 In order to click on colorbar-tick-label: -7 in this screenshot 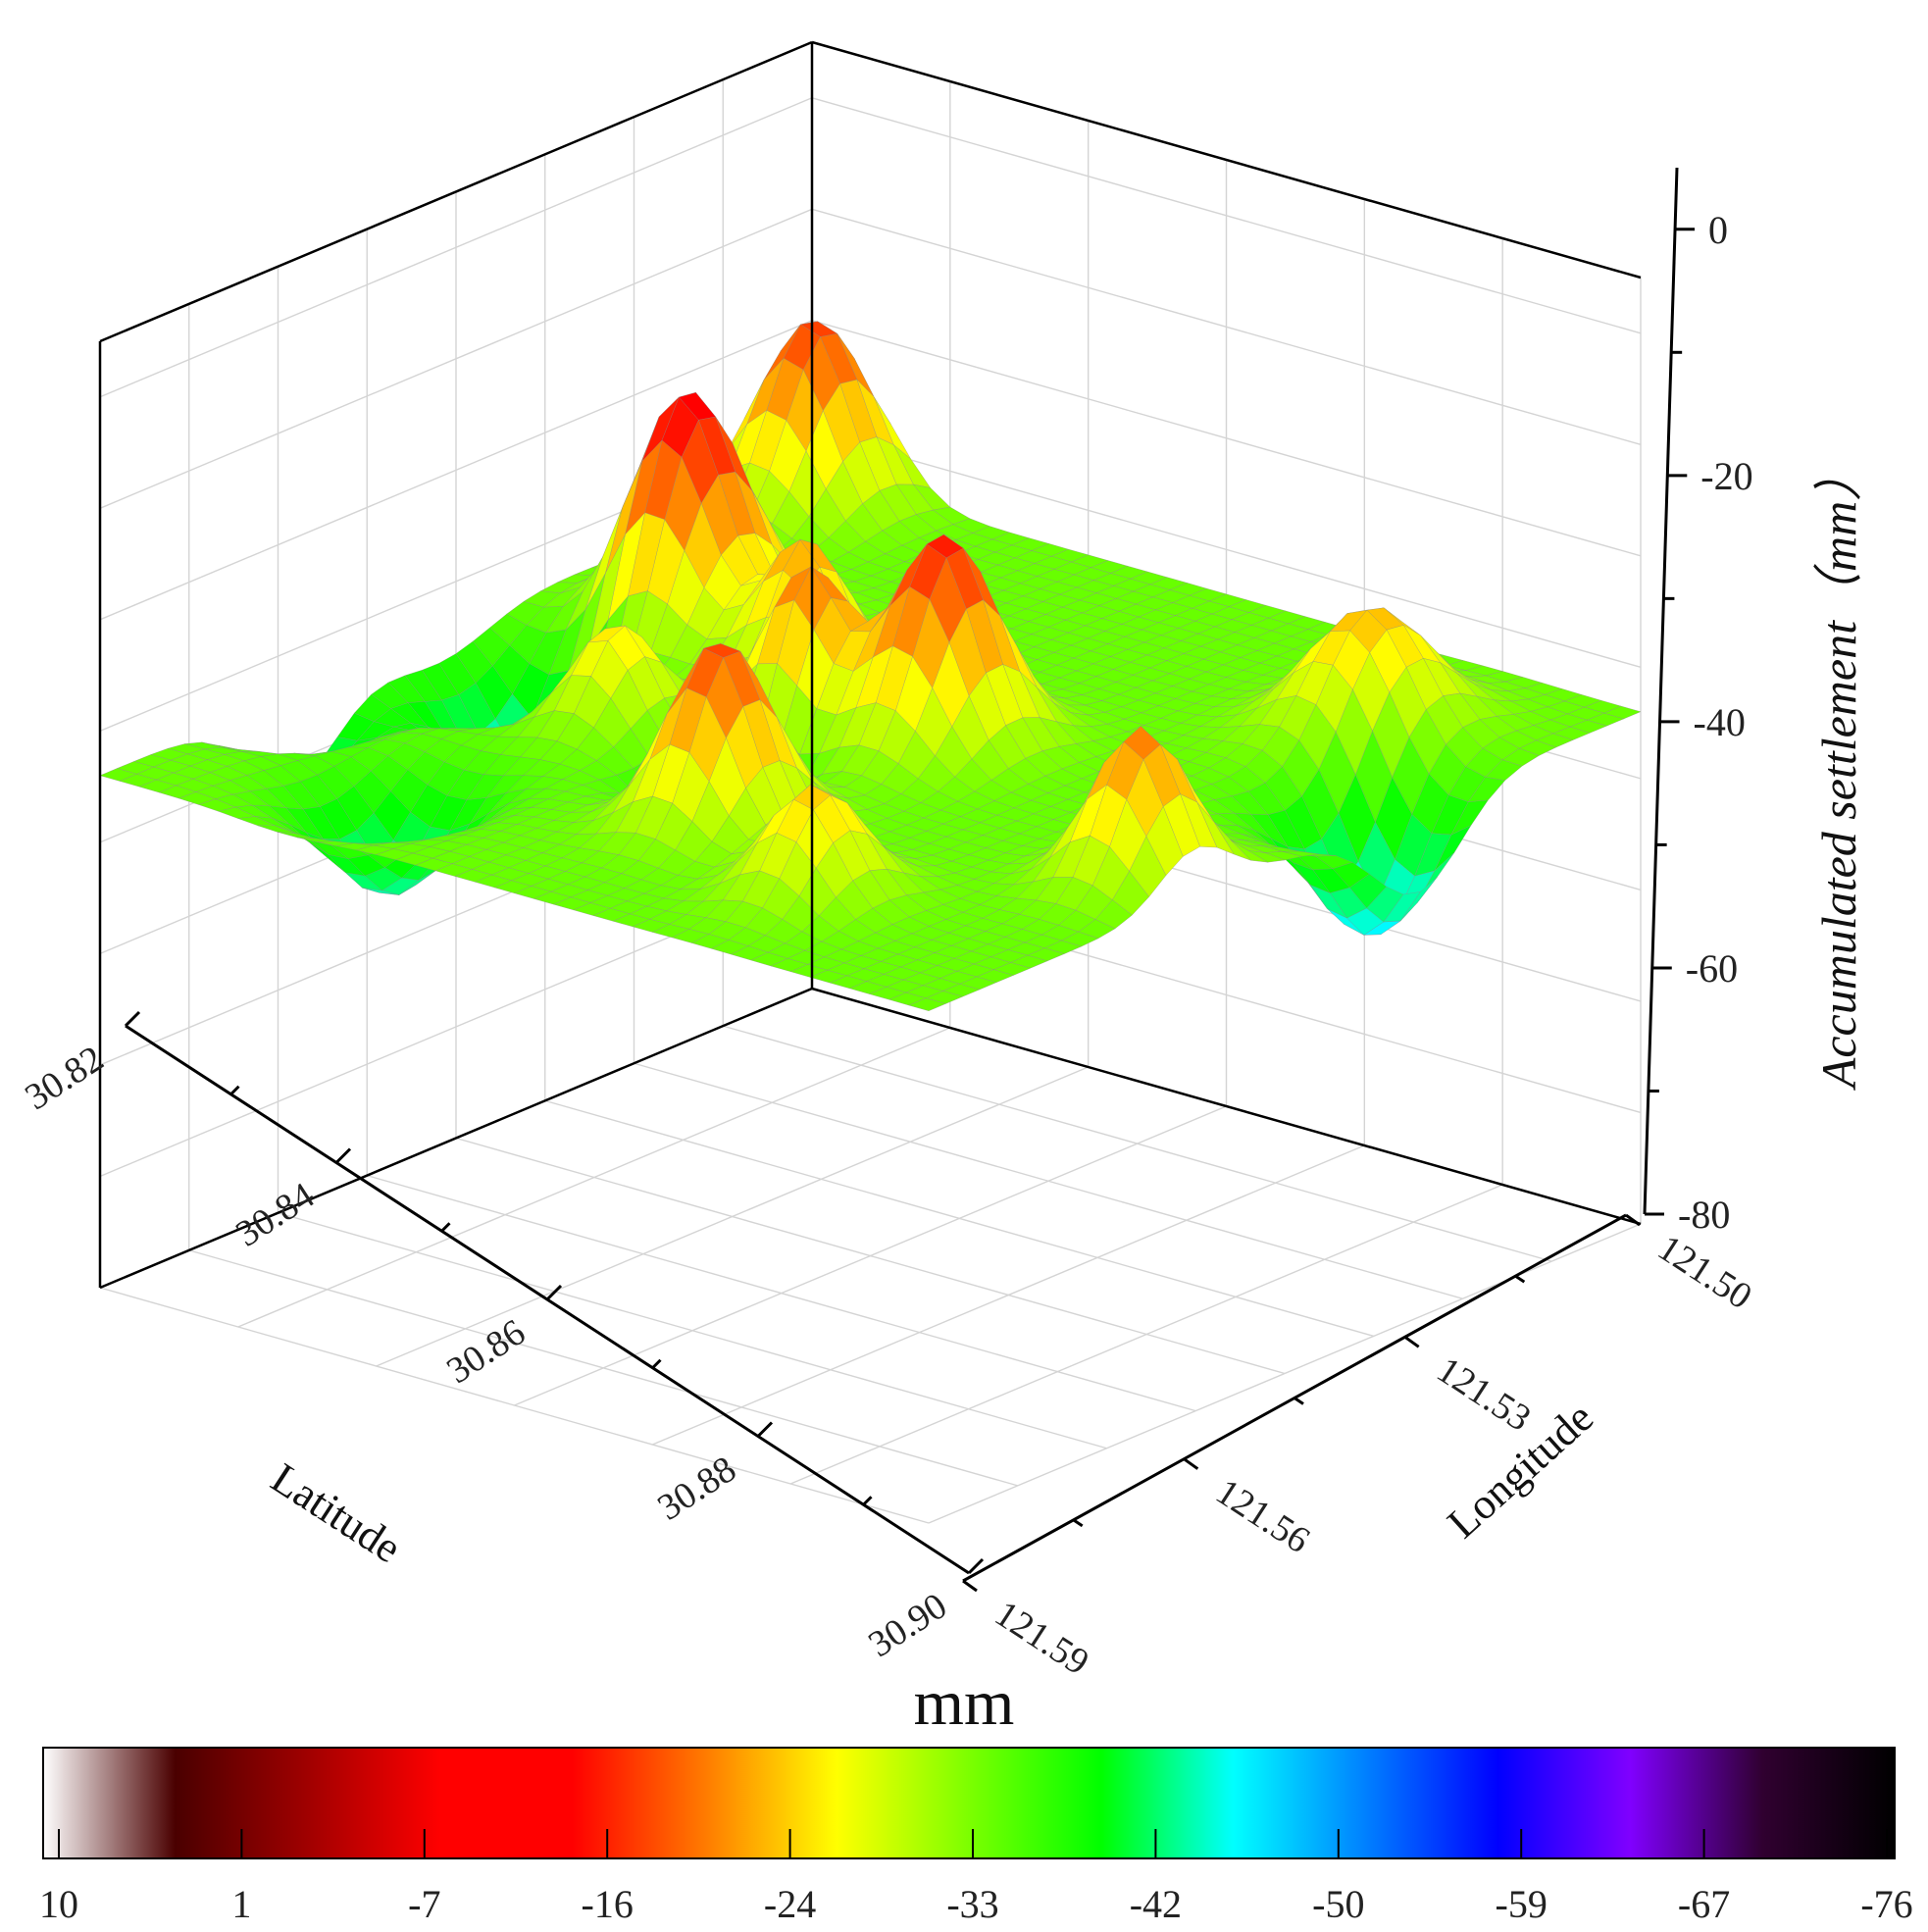, I will do `click(424, 1904)`.